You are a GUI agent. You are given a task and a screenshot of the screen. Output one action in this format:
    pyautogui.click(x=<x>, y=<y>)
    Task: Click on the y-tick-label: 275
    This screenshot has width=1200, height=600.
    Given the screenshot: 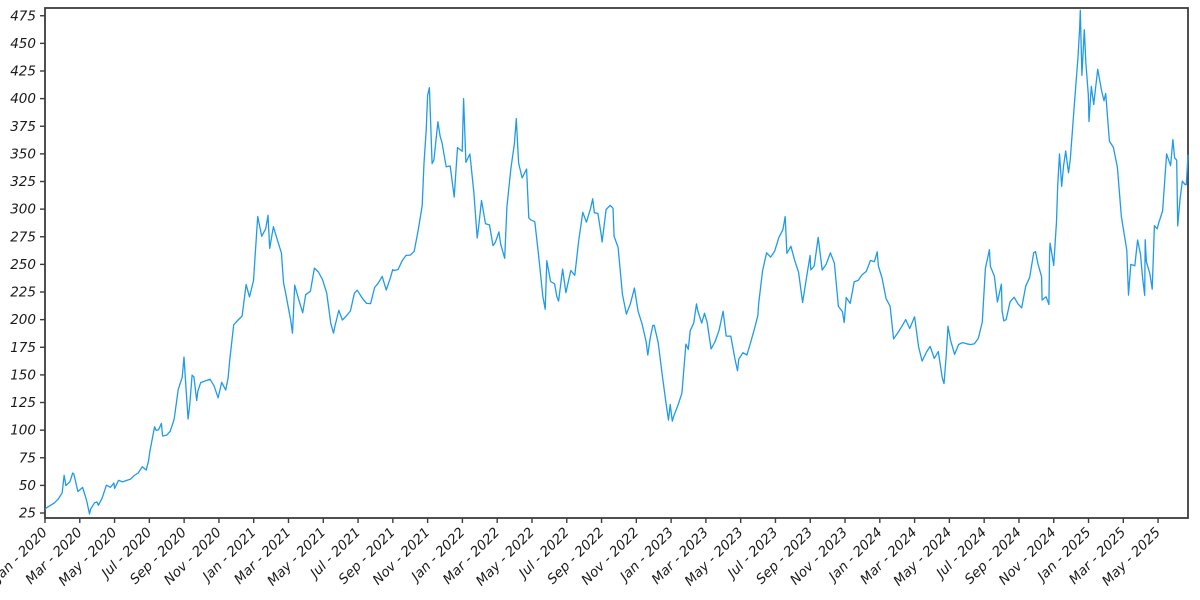 What is the action you would take?
    pyautogui.click(x=23, y=237)
    